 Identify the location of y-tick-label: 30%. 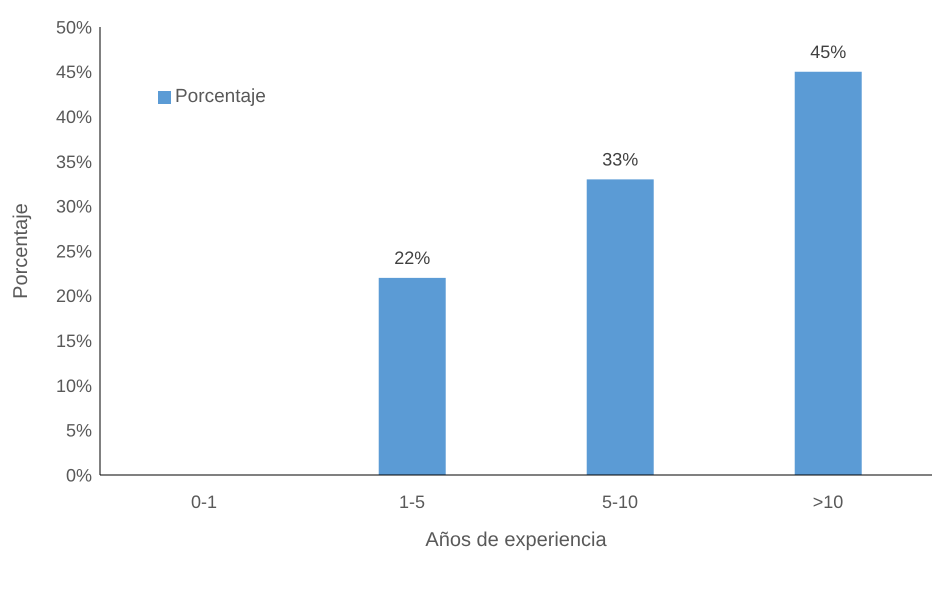
(74, 206).